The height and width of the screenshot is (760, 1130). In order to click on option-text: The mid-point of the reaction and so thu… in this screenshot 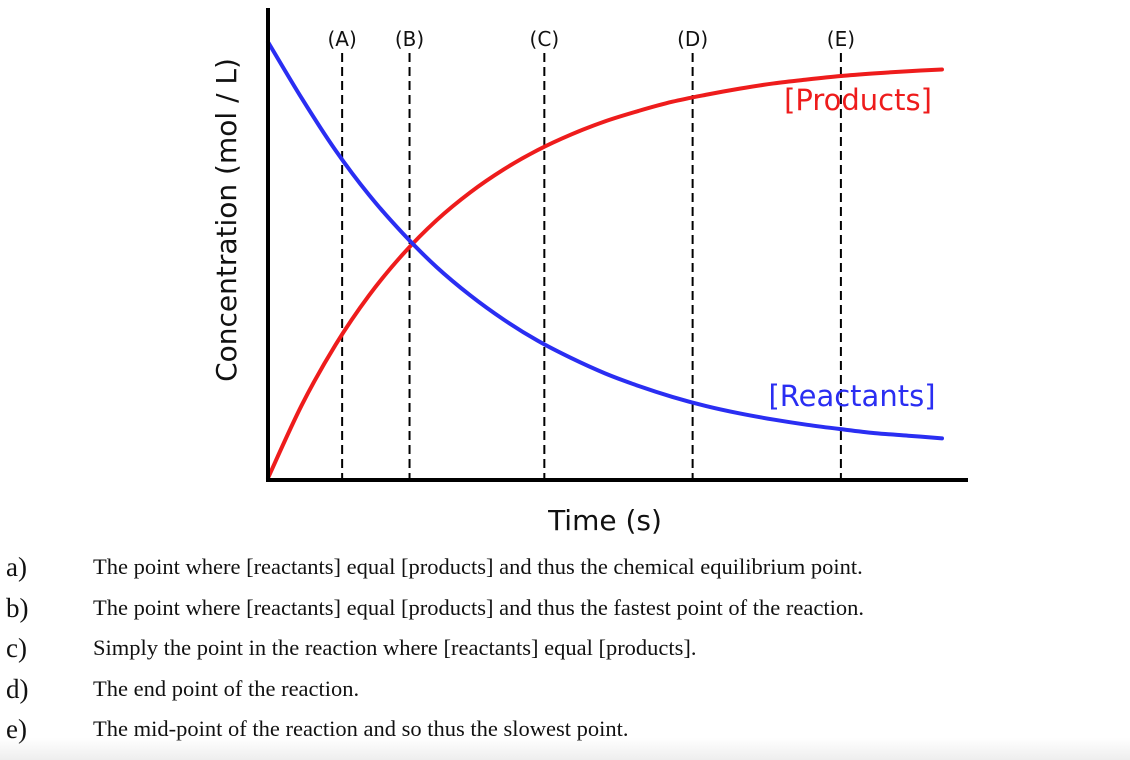, I will do `click(361, 728)`.